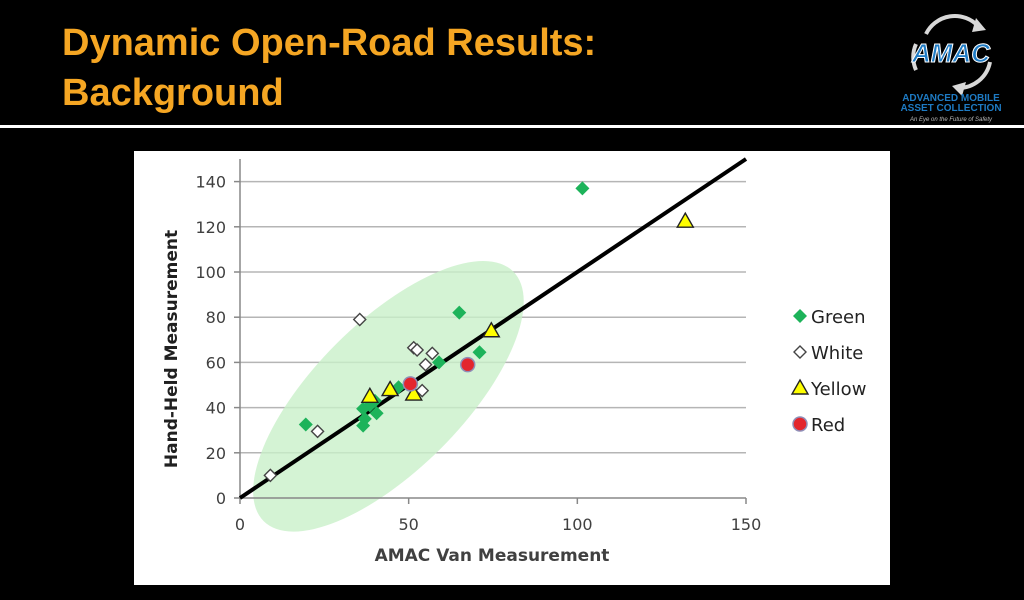  What do you see at coordinates (951, 53) in the screenshot?
I see `logo-name: AMAC` at bounding box center [951, 53].